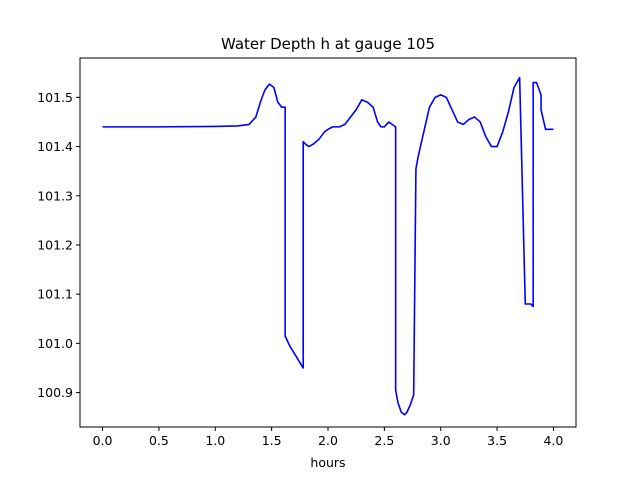  I want to click on x-tick-label: 2.0, so click(328, 440).